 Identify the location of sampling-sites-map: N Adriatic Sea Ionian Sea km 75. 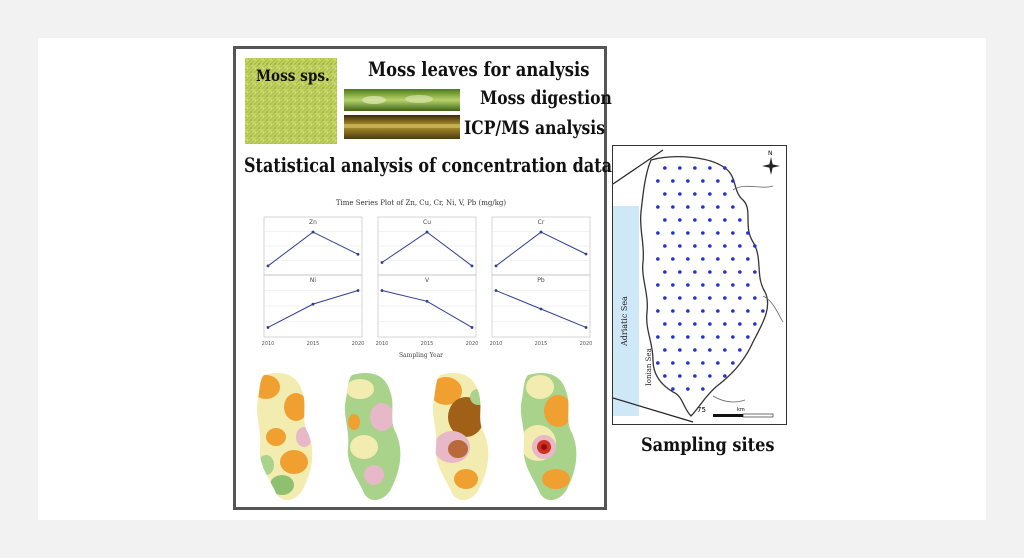
(699, 285).